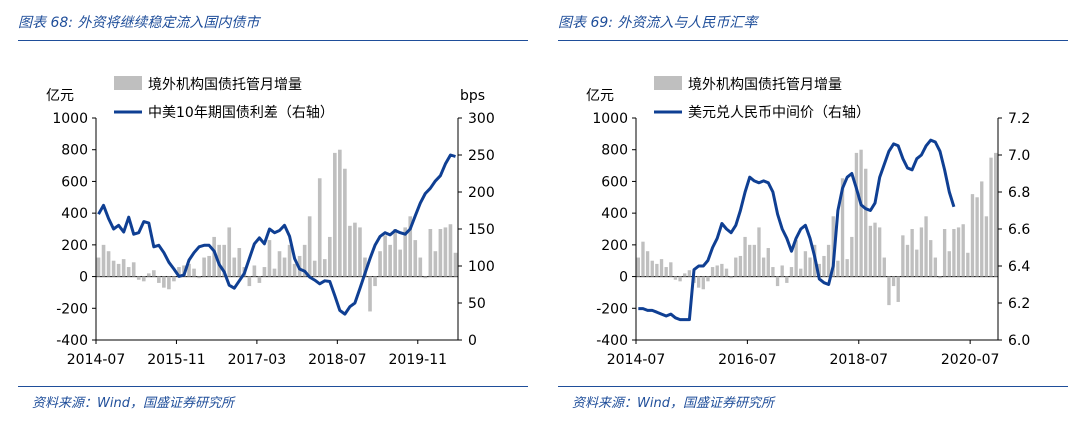  I want to click on left-tick-label: -400, so click(72, 341).